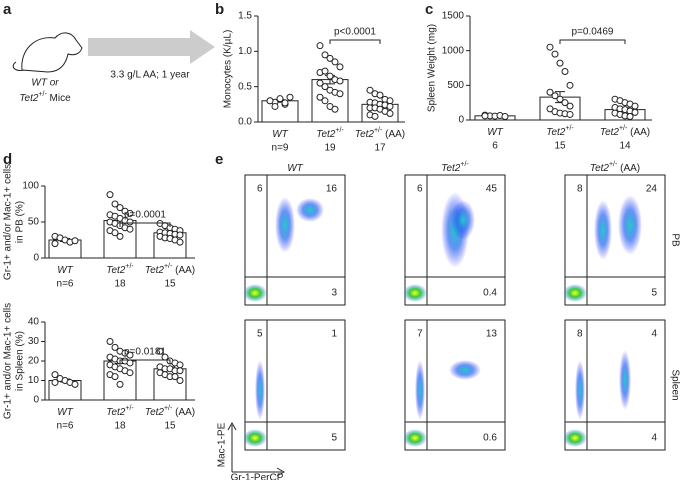 This screenshot has height=480, width=685. What do you see at coordinates (30, 186) in the screenshot?
I see `y-tick-label: 100` at bounding box center [30, 186].